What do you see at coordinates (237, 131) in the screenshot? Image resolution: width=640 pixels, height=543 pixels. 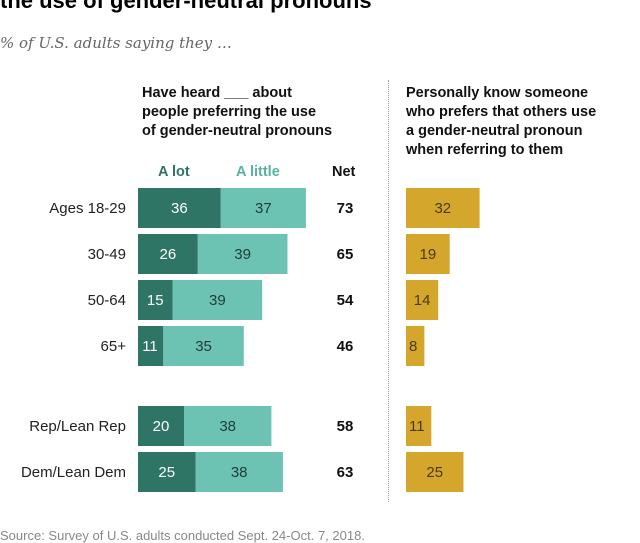 I see `heard-header-line: of gender-neutral pronouns` at bounding box center [237, 131].